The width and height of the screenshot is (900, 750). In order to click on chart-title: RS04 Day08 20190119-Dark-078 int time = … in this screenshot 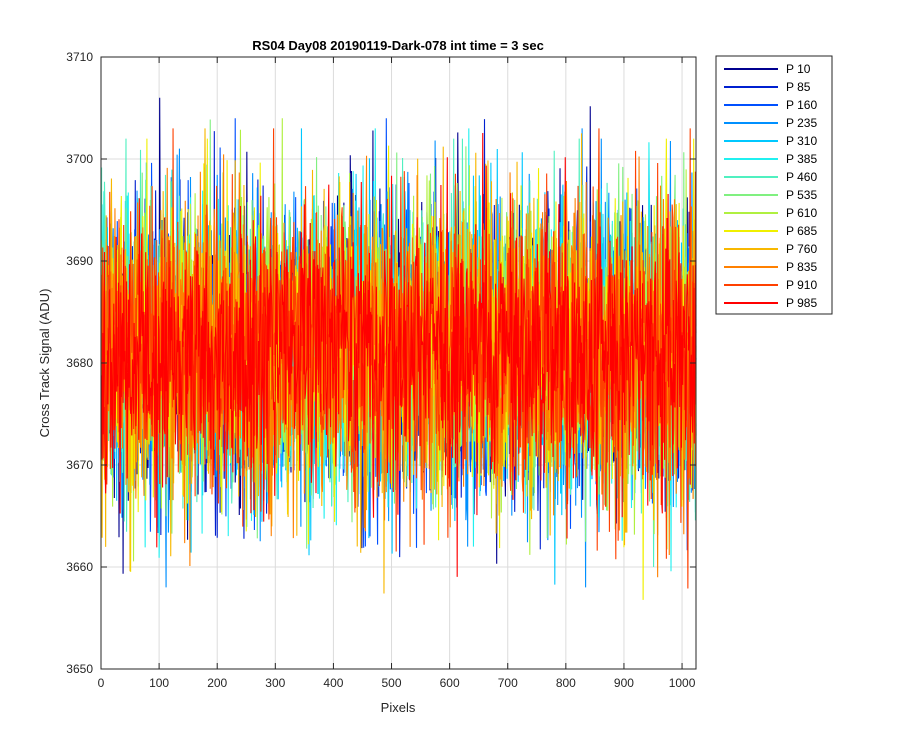, I will do `click(398, 45)`.